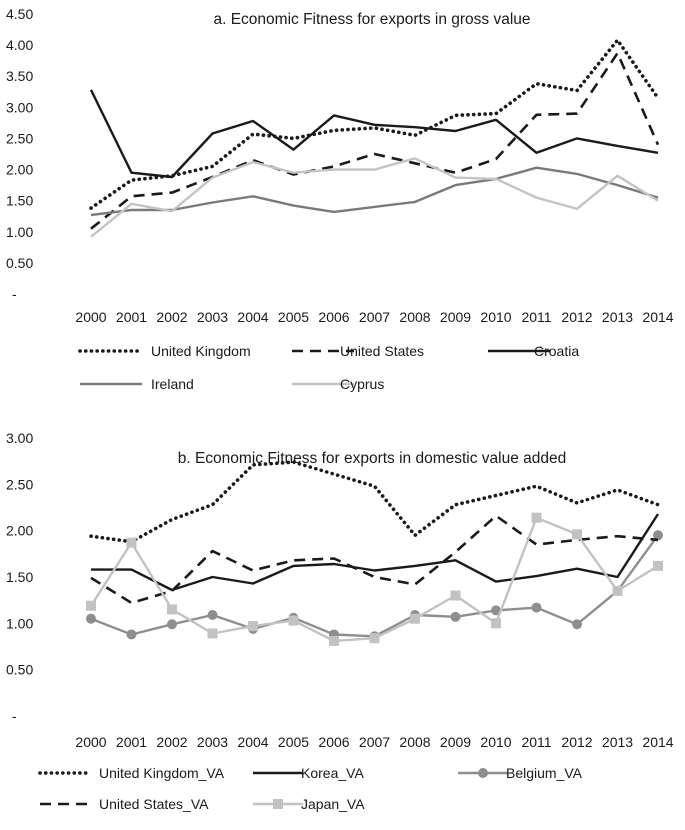  What do you see at coordinates (544, 773) in the screenshot?
I see `legend-label-belgium-va: Belgium_VA` at bounding box center [544, 773].